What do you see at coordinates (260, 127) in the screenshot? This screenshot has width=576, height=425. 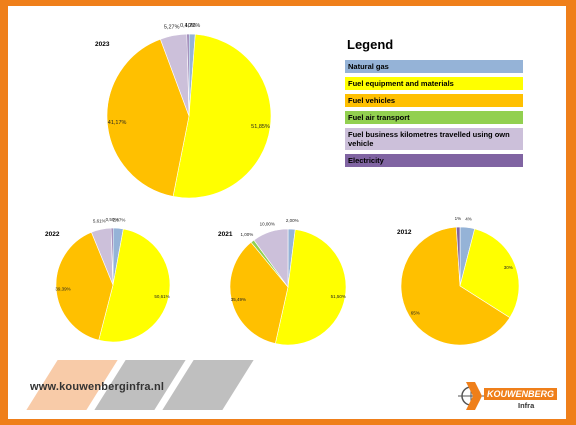 I see `pie-2023-label-1: 51,85%` at bounding box center [260, 127].